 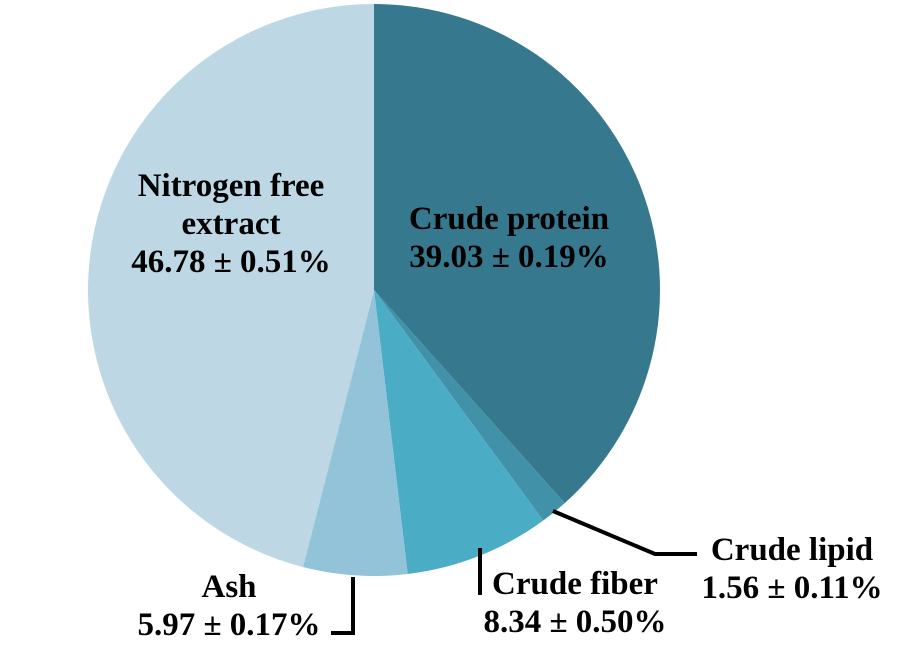 I want to click on pie-slice-ash, so click(x=355, y=433).